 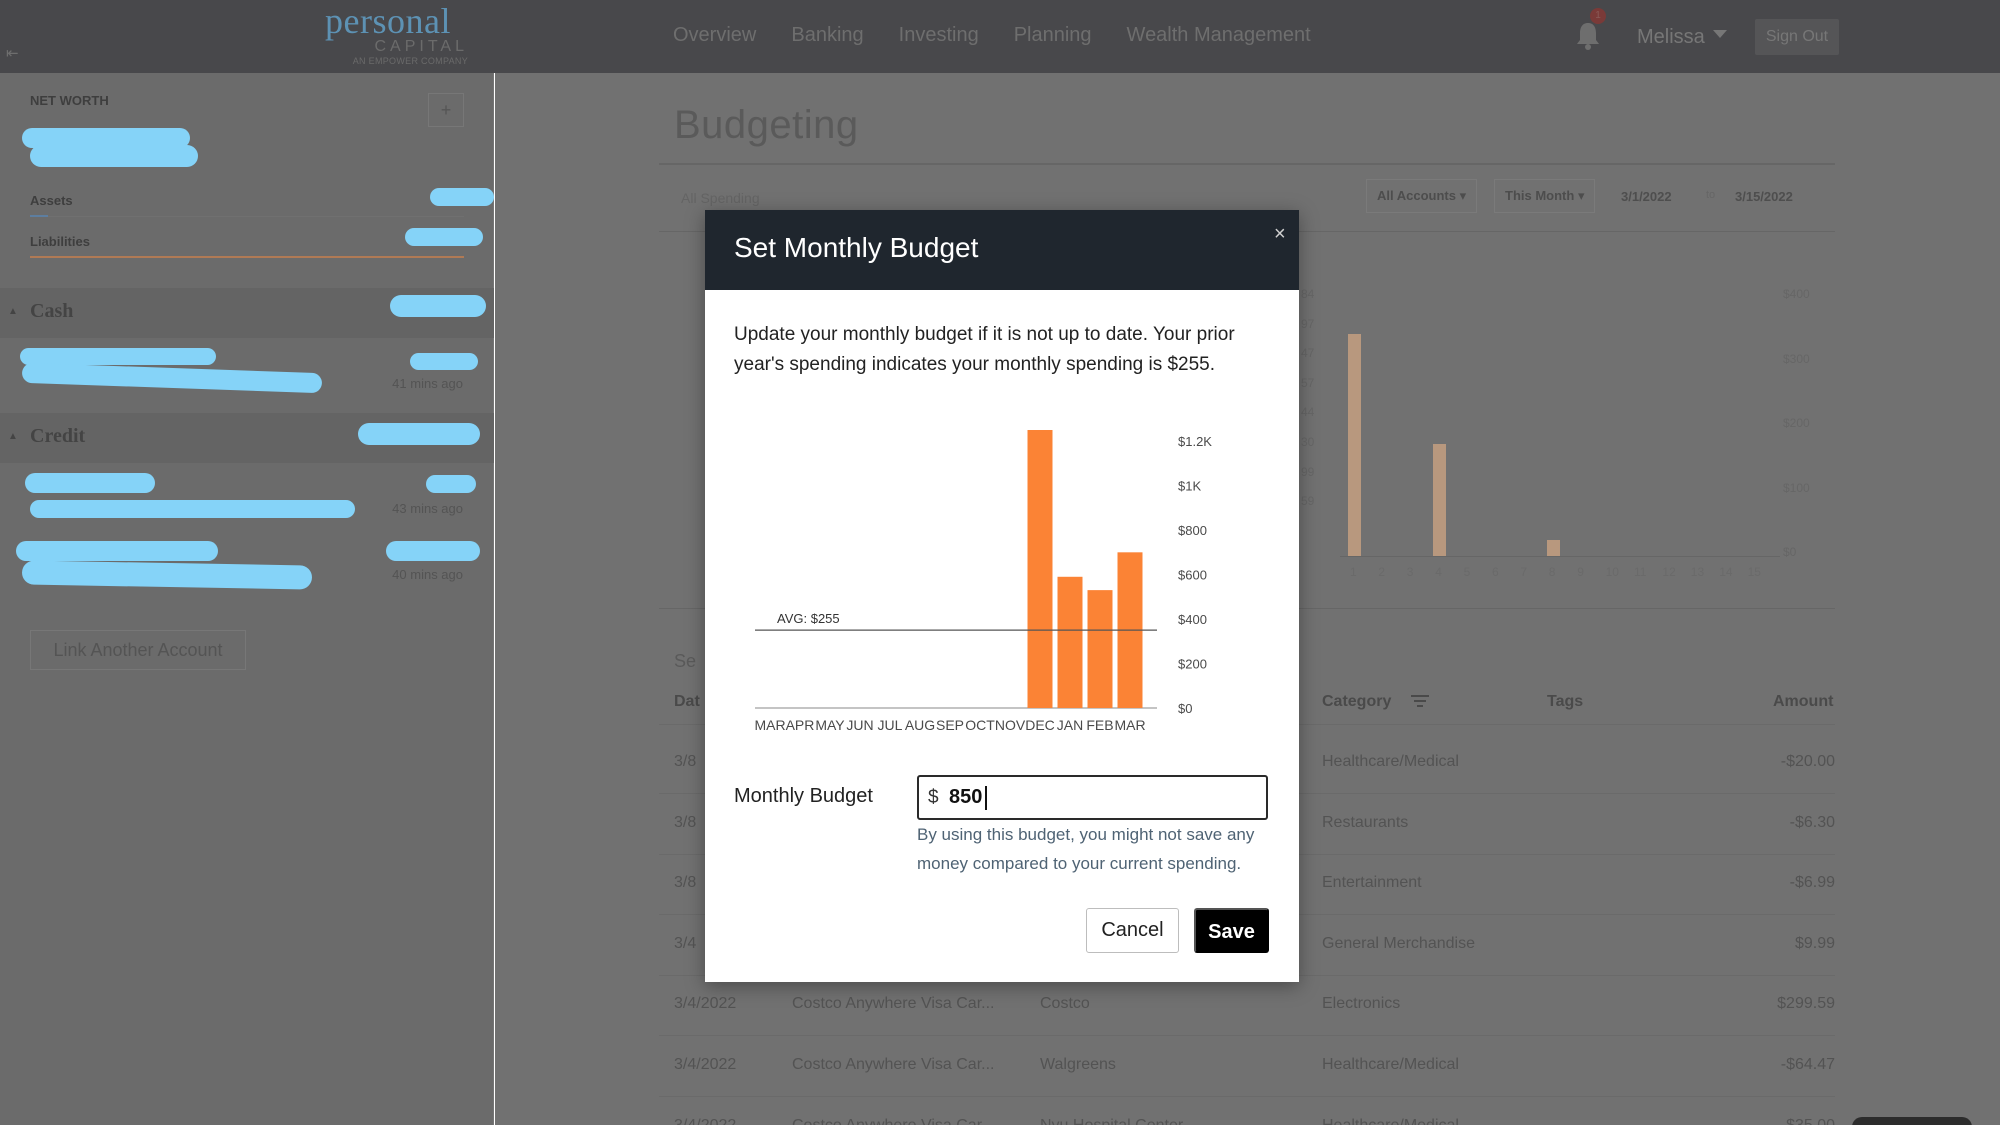 What do you see at coordinates (1912, 1121) in the screenshot?
I see `chat-widget-button` at bounding box center [1912, 1121].